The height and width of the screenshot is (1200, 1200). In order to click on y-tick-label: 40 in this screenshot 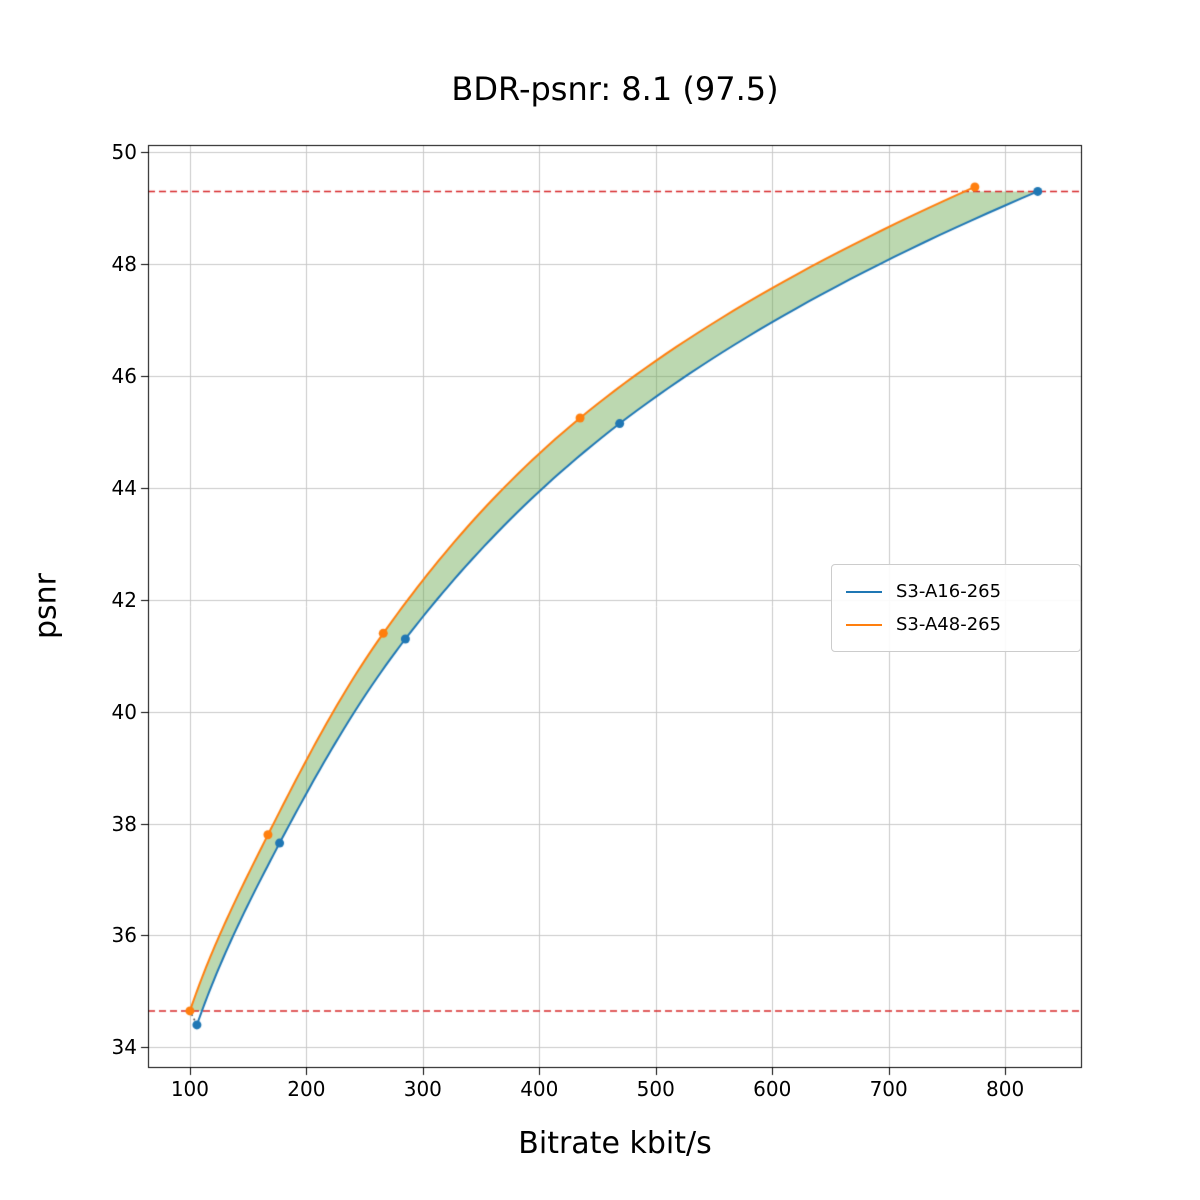, I will do `click(124, 711)`.